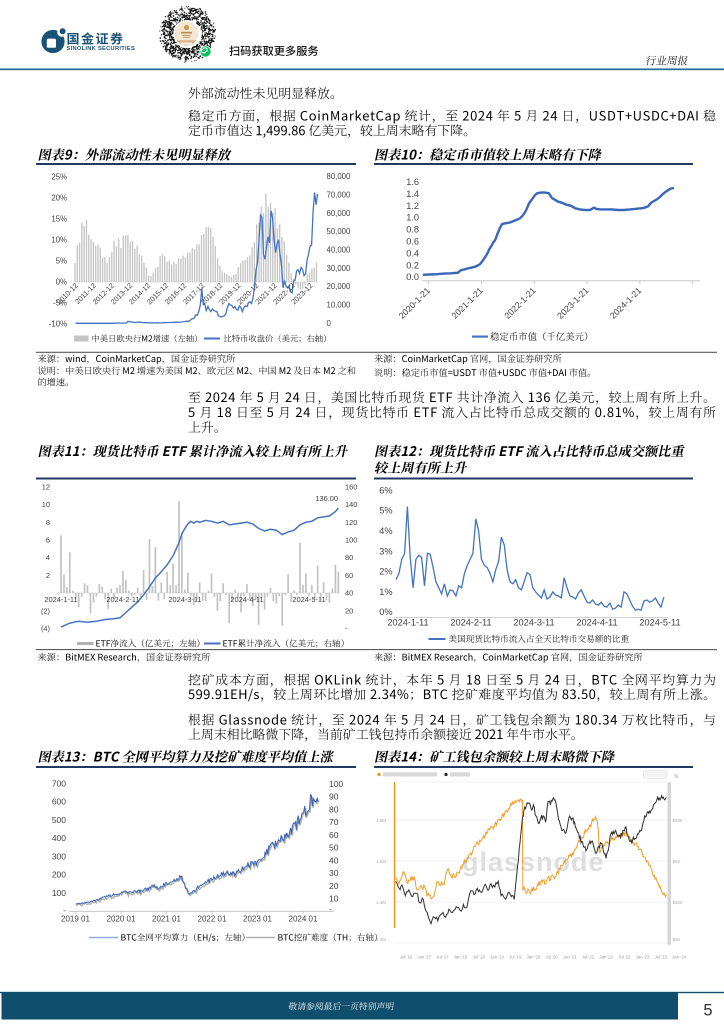 Image resolution: width=724 pixels, height=1029 pixels. I want to click on svg-text: 700, so click(59, 783).